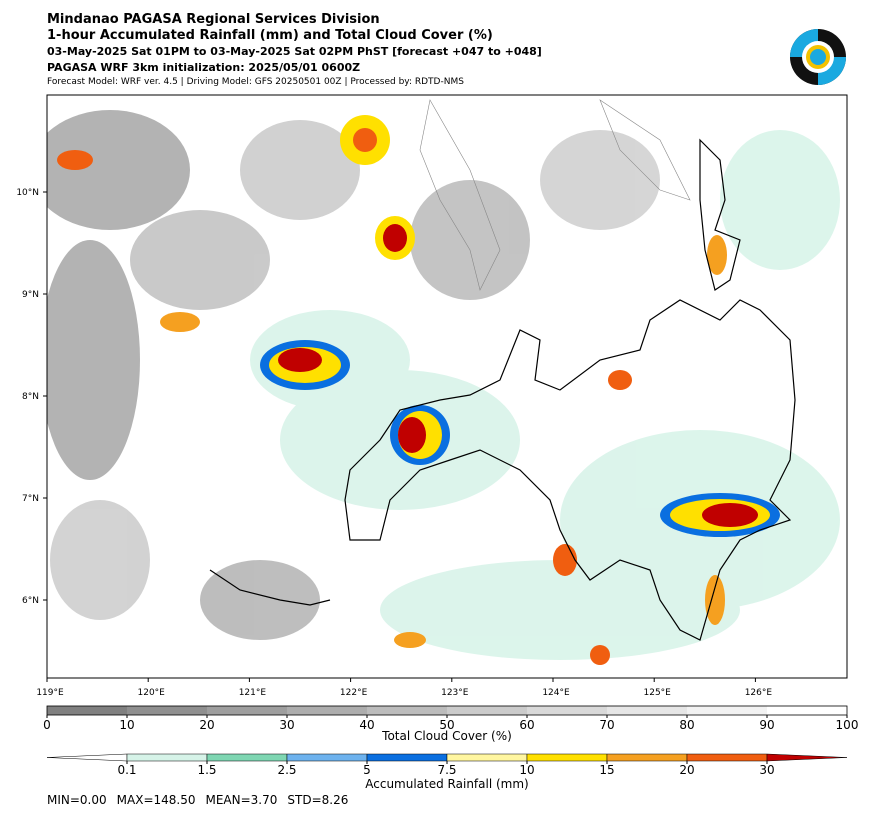 The image size is (871, 819). I want to click on cloud-colorbar-tick-label: 100, so click(847, 725).